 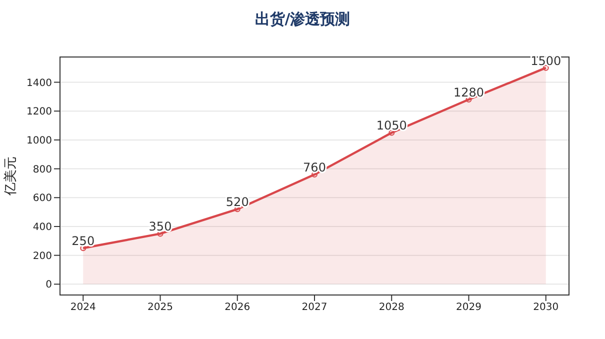 What do you see at coordinates (391, 308) in the screenshot?
I see `x-tick-label: 2028` at bounding box center [391, 308].